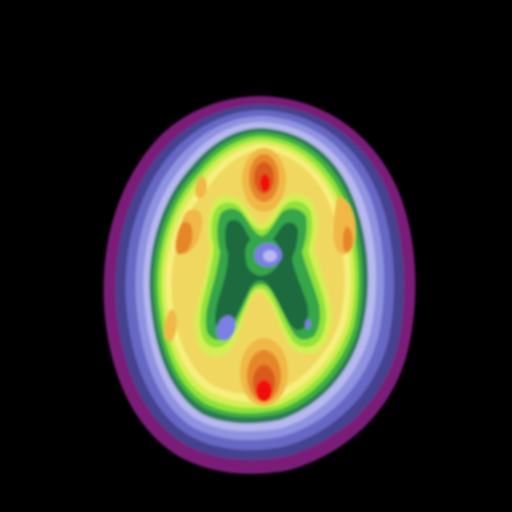 This screenshot has height=512, width=512. I want to click on occipital-hotspot-core, so click(264, 391).